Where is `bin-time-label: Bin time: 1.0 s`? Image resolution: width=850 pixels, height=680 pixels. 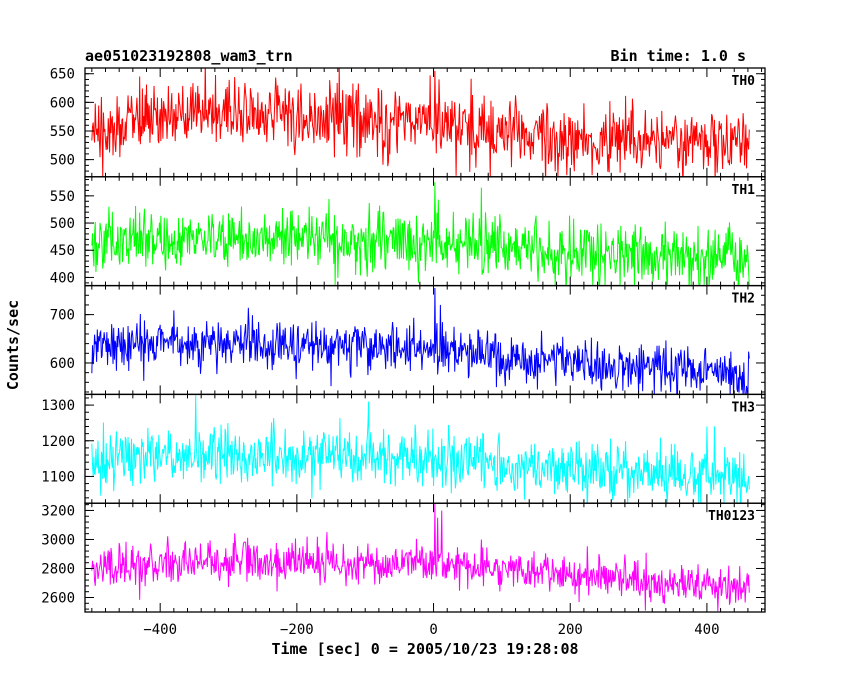
bin-time-label: Bin time: 1.0 s is located at coordinates (678, 56).